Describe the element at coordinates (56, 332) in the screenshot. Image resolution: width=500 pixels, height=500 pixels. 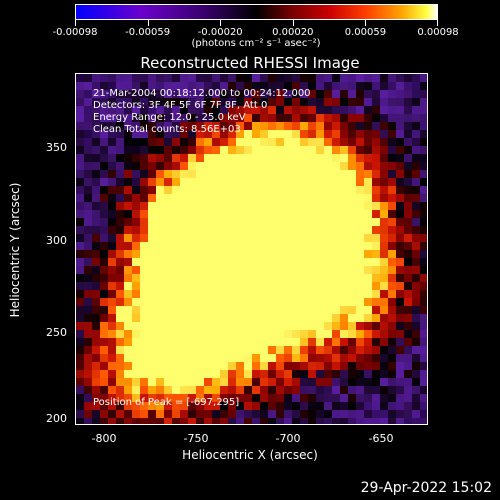
I see `y-tick-250: 250` at that location.